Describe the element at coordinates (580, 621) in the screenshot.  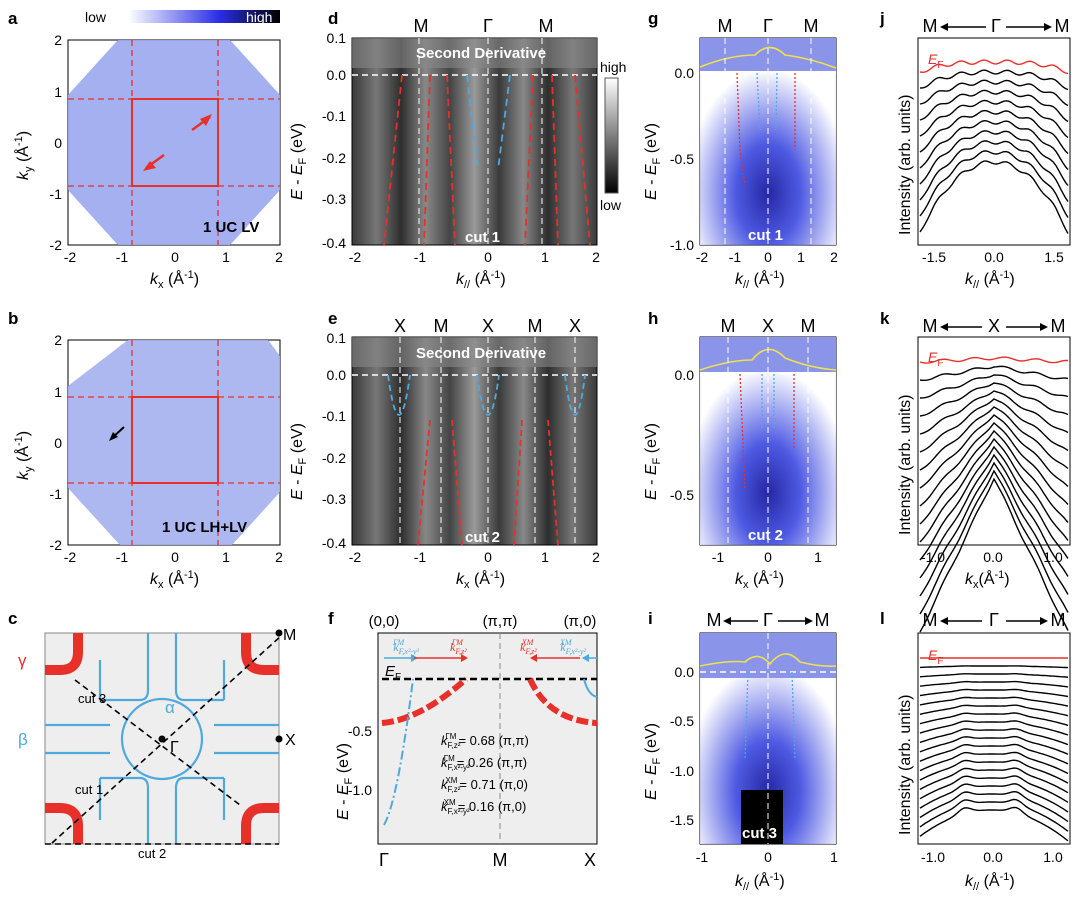
I see `svg-text: (π,0)` at that location.